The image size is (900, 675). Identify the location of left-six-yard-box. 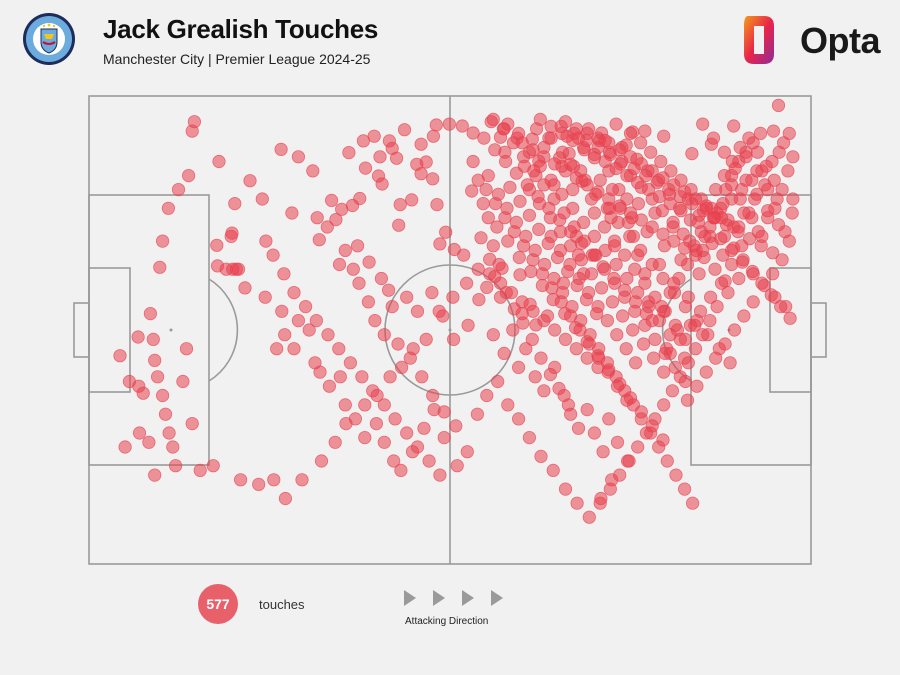
(109, 330).